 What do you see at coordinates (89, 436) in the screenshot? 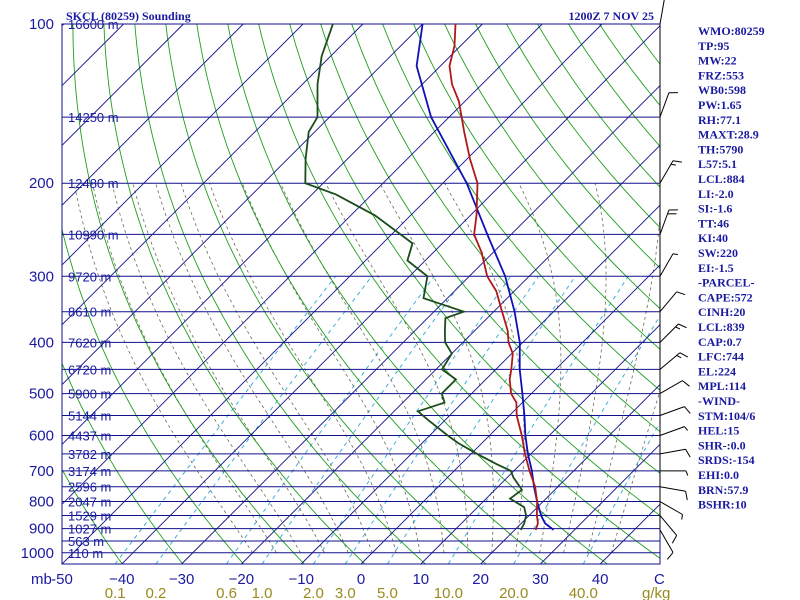
I see `height-label: 4437 m` at bounding box center [89, 436].